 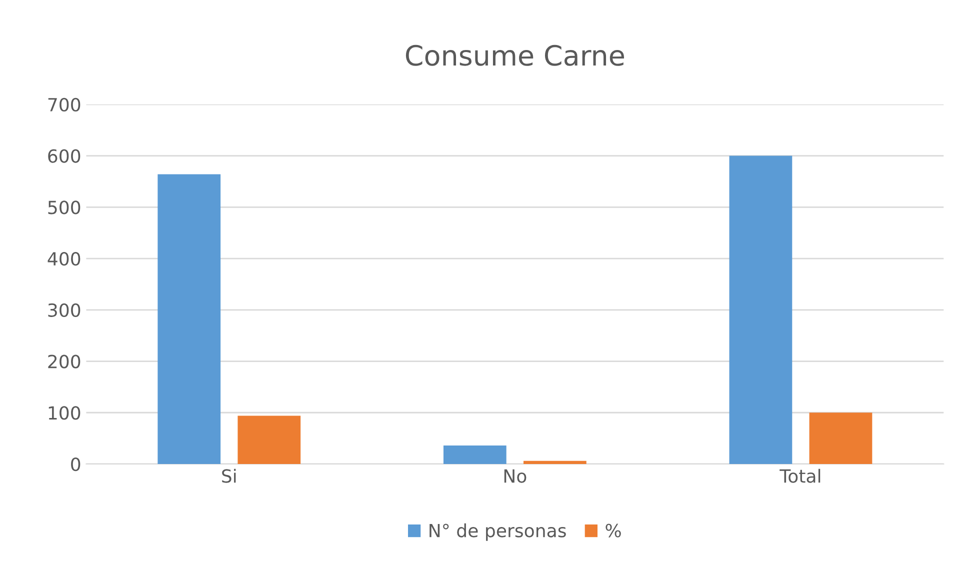 I want to click on y-tick-label: 300, so click(x=64, y=310).